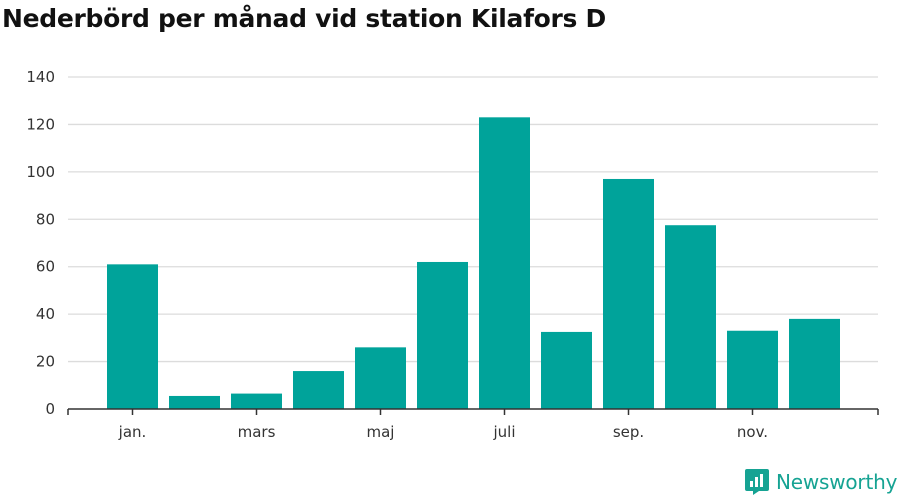  Describe the element at coordinates (45, 314) in the screenshot. I see `y-tick-label: 40` at that location.